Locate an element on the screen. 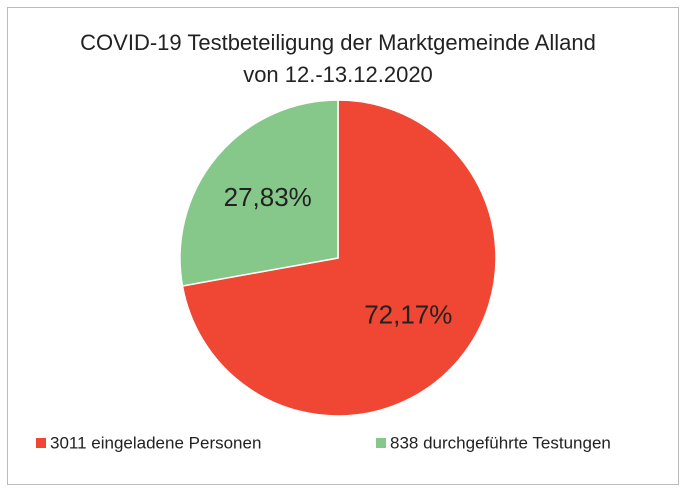 Image resolution: width=686 pixels, height=492 pixels. legend-label: 838 durchgeführte Testungen is located at coordinates (500, 442).